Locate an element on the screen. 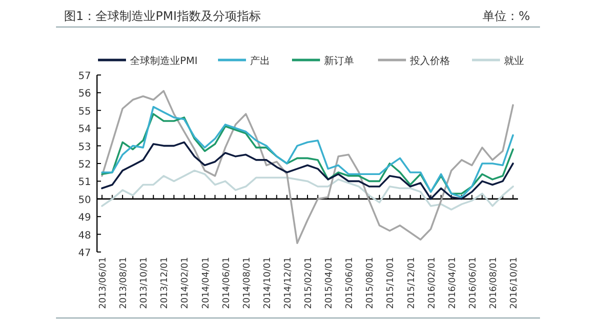 The width and height of the screenshot is (600, 333). y-tick-label: 52 is located at coordinates (84, 165).